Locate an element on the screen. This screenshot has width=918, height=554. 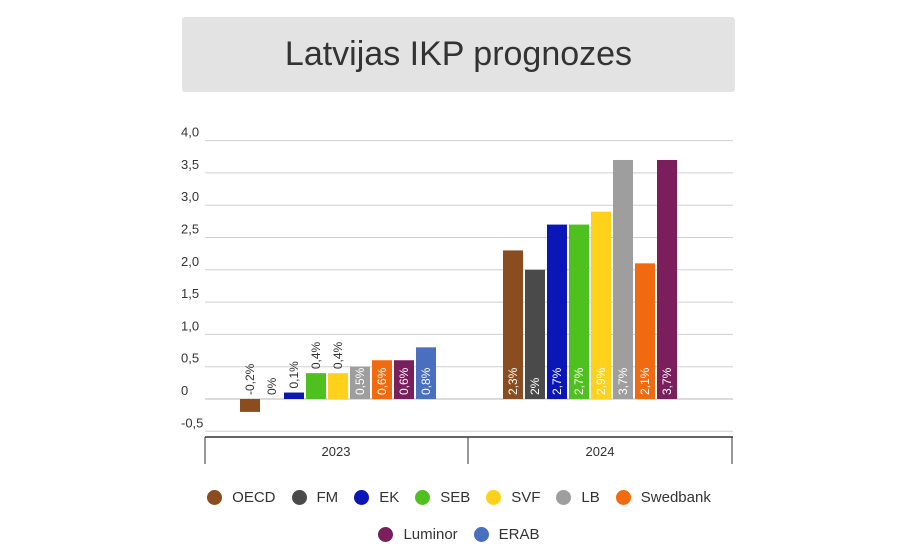
legend-item-fm: FM is located at coordinates (315, 497).